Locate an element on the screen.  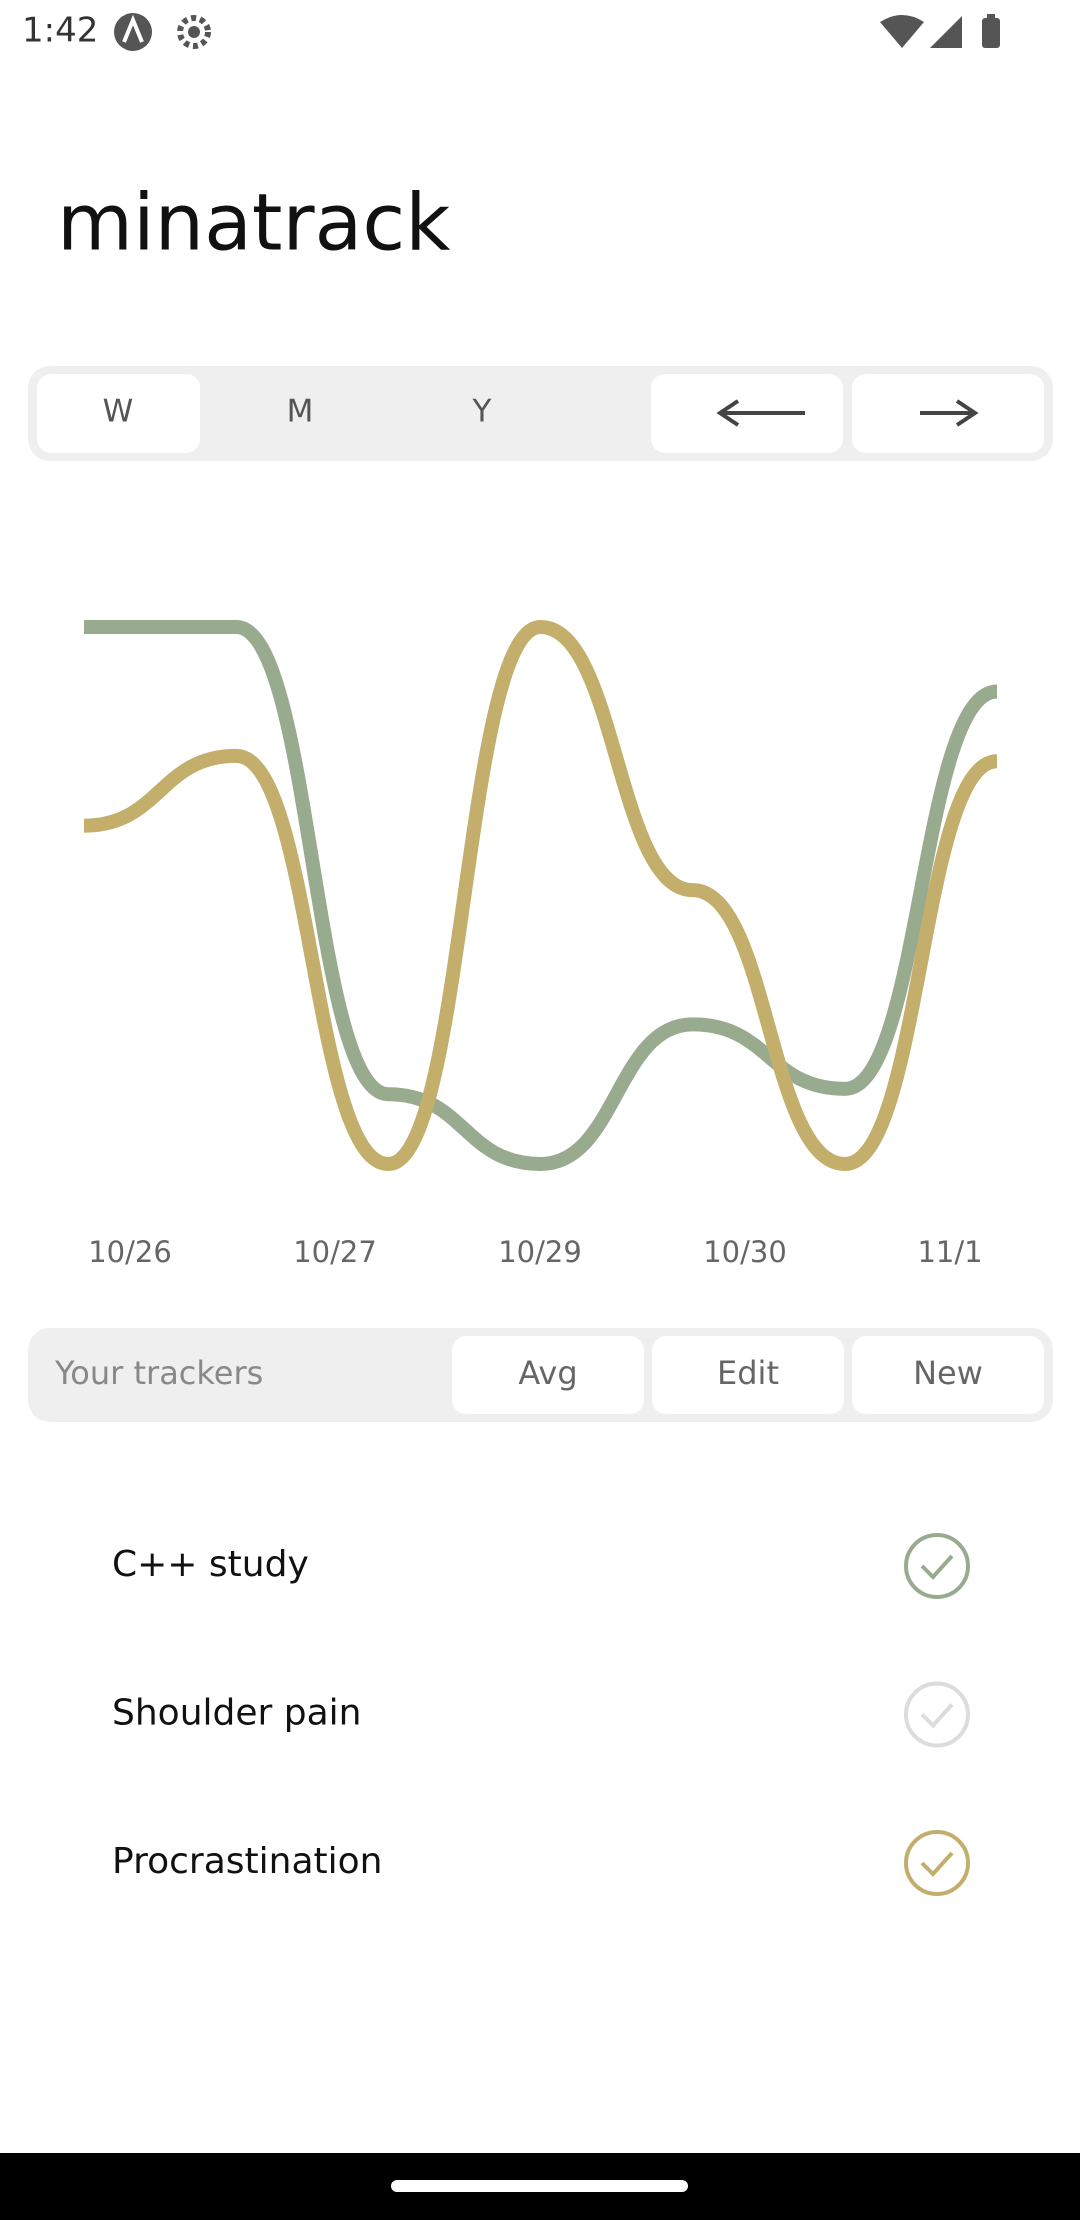
tracker-button-label: Avg is located at coordinates (547, 1373).